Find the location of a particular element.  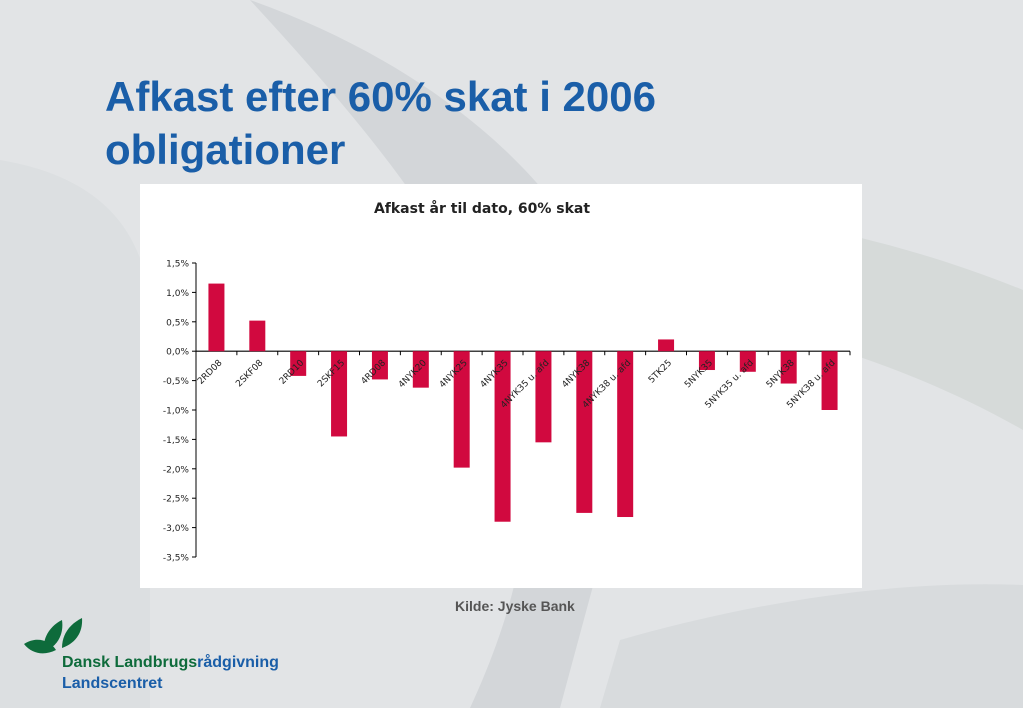

x-tick-label: 2SKF08 is located at coordinates (249, 373).